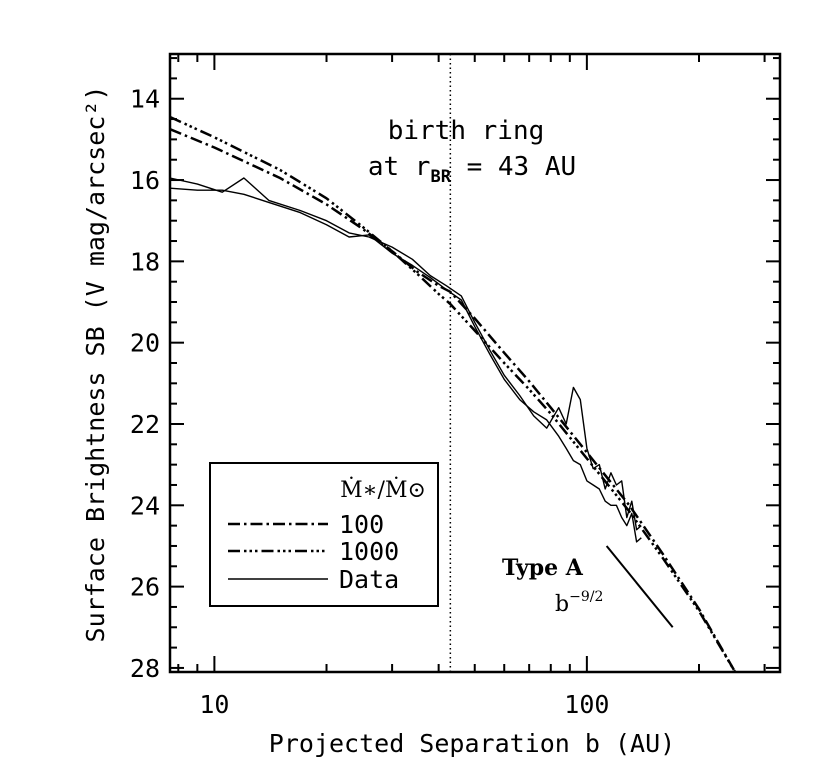 The image size is (830, 782). I want to click on y-tick-label: 16, so click(145, 180).